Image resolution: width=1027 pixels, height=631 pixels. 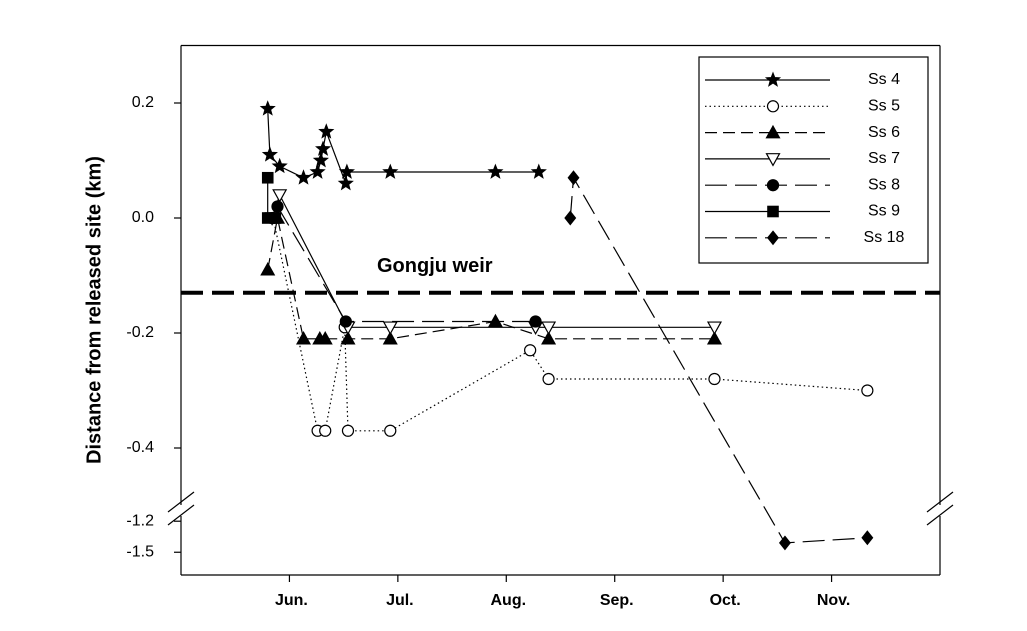 What do you see at coordinates (884, 184) in the screenshot?
I see `legend-label: Ss 8` at bounding box center [884, 184].